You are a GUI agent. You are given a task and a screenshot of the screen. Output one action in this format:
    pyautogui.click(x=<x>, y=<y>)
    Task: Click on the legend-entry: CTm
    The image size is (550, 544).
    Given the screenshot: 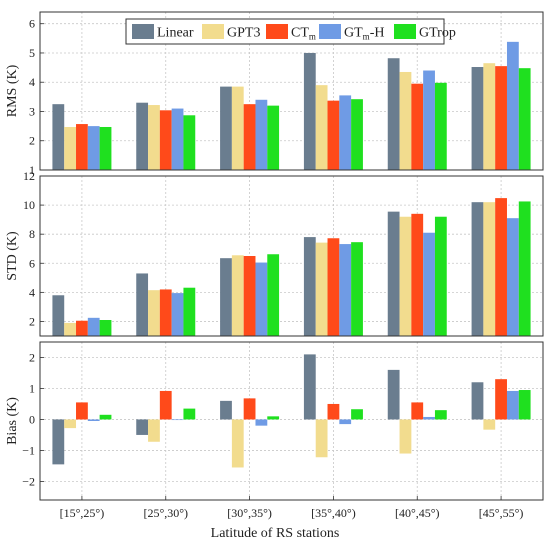 What is the action you would take?
    pyautogui.click(x=291, y=33)
    